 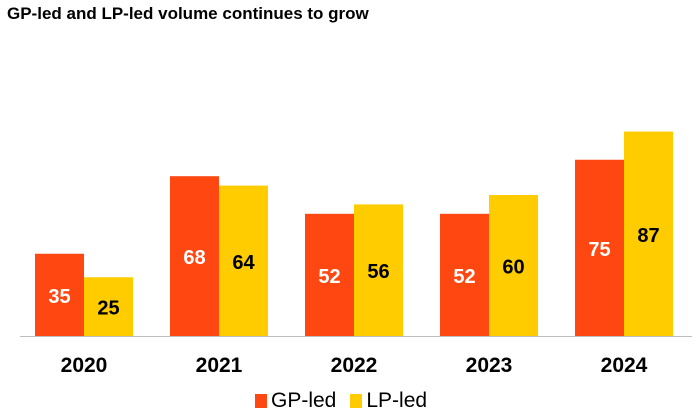 I want to click on bar-gp-led-2020, so click(x=59, y=294).